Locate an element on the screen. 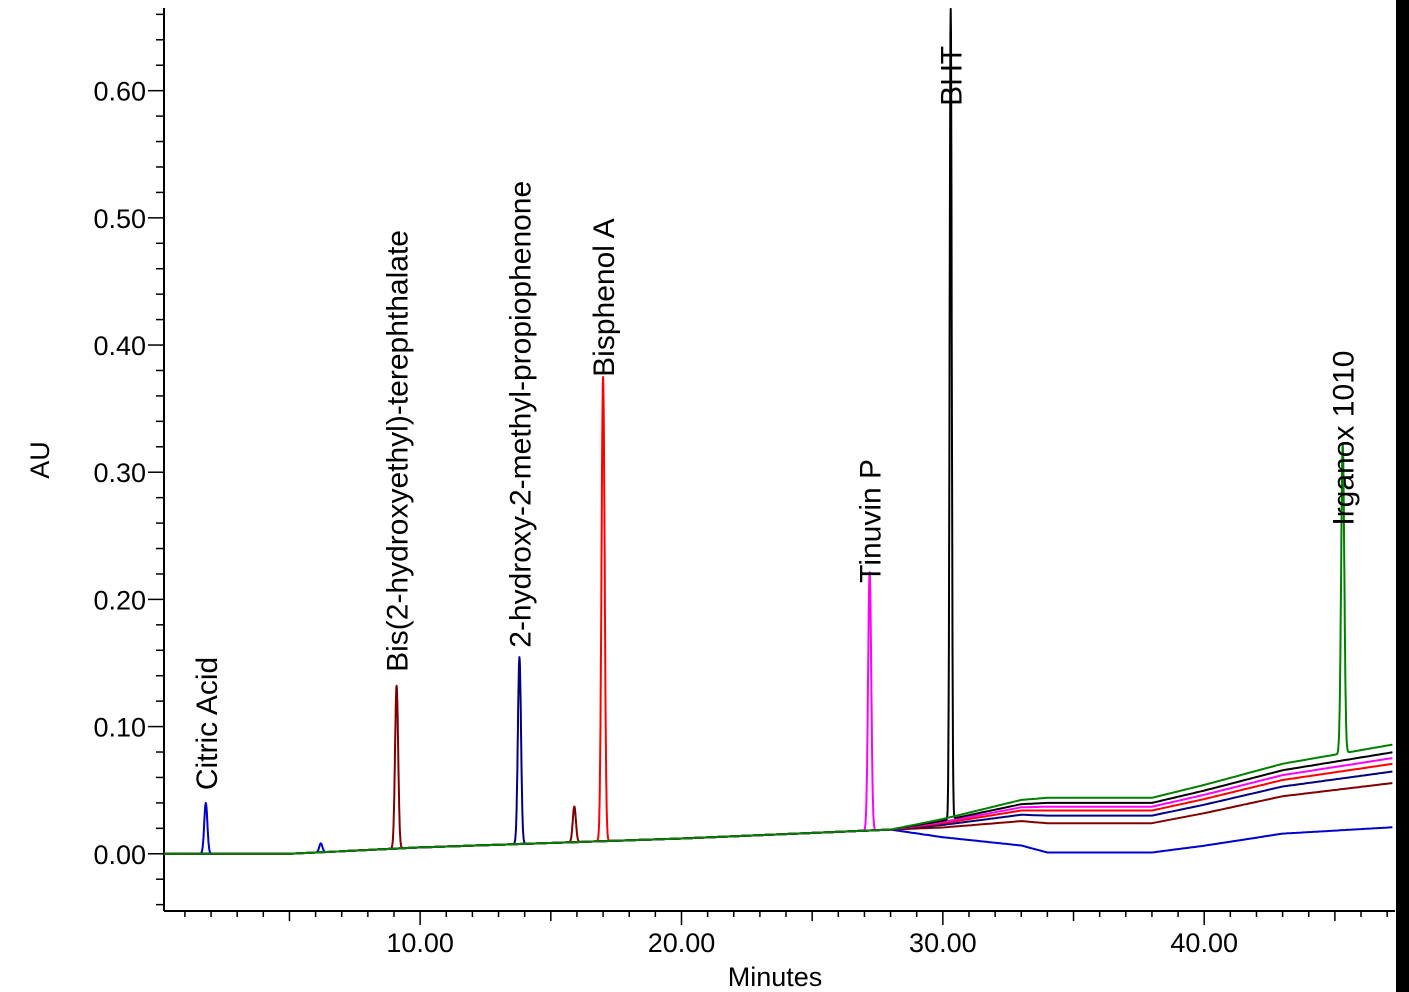 This screenshot has height=992, width=1409. y-tick-label: 0.10 is located at coordinates (119, 728).